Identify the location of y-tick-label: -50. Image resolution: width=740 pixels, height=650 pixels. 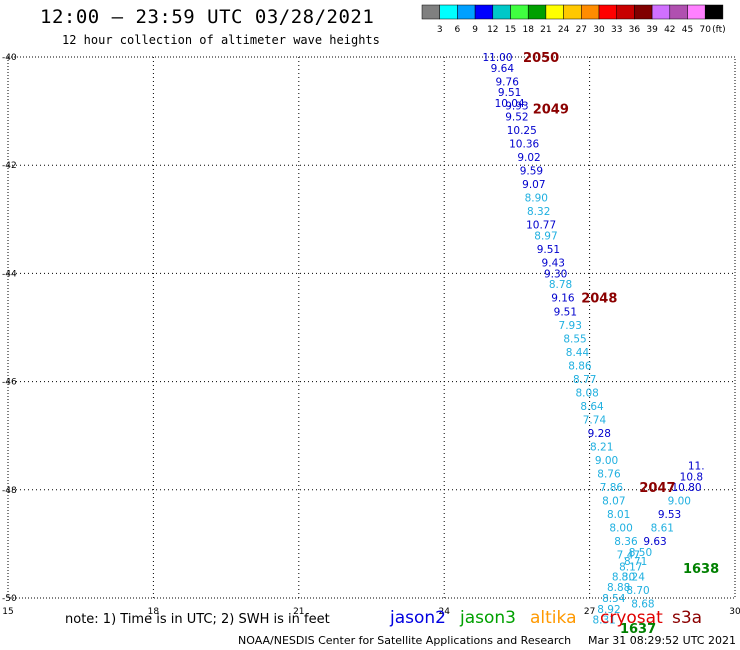
(9, 599).